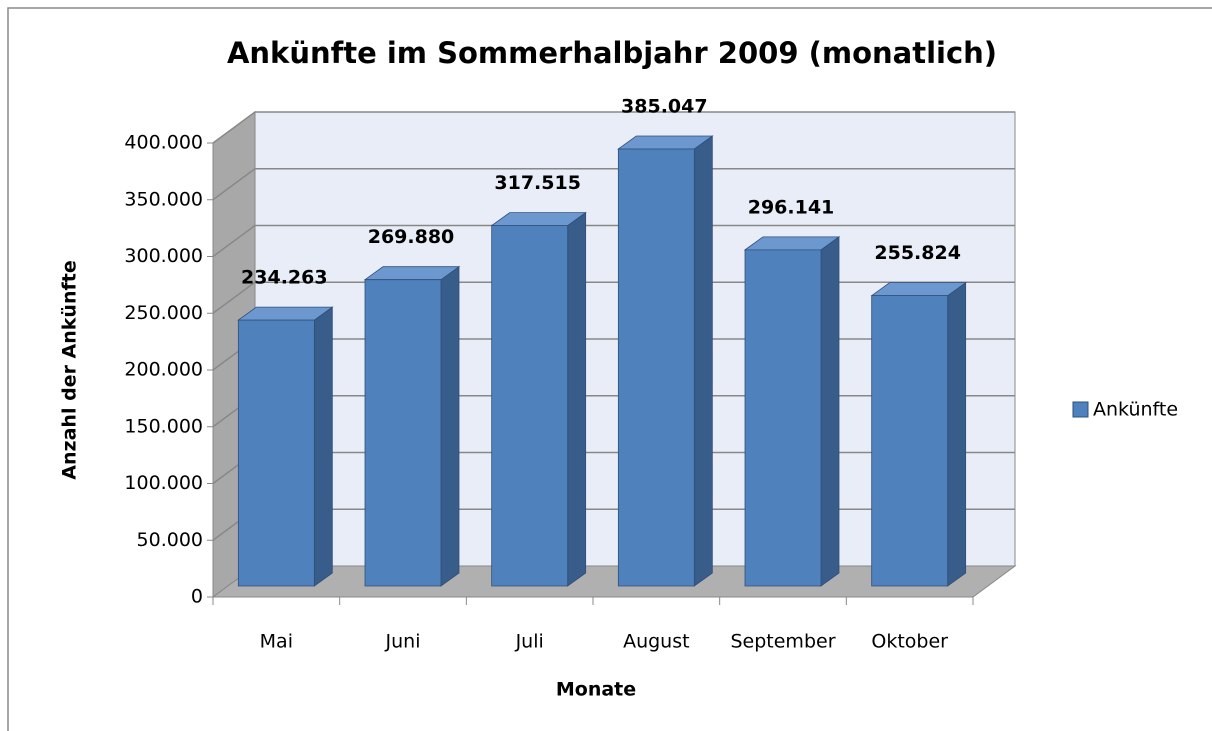 The height and width of the screenshot is (731, 1212). Describe the element at coordinates (664, 106) in the screenshot. I see `data-label: 385.047` at that location.